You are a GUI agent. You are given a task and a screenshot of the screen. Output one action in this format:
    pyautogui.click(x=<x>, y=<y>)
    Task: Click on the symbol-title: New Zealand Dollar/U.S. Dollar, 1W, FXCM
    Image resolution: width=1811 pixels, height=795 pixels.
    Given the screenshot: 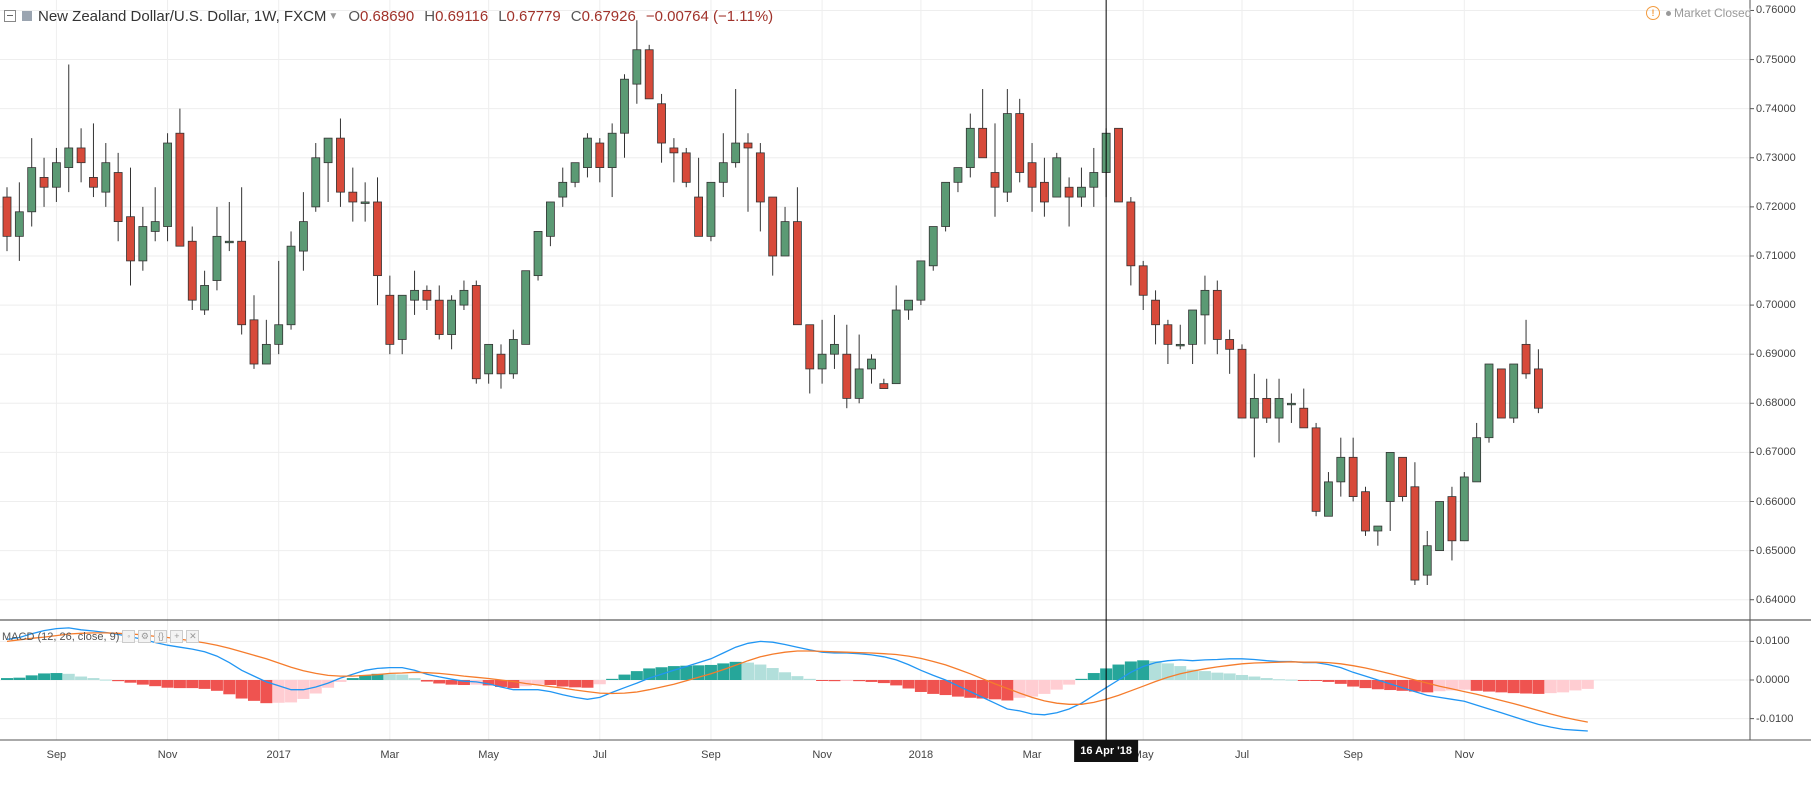 What is the action you would take?
    pyautogui.click(x=182, y=16)
    